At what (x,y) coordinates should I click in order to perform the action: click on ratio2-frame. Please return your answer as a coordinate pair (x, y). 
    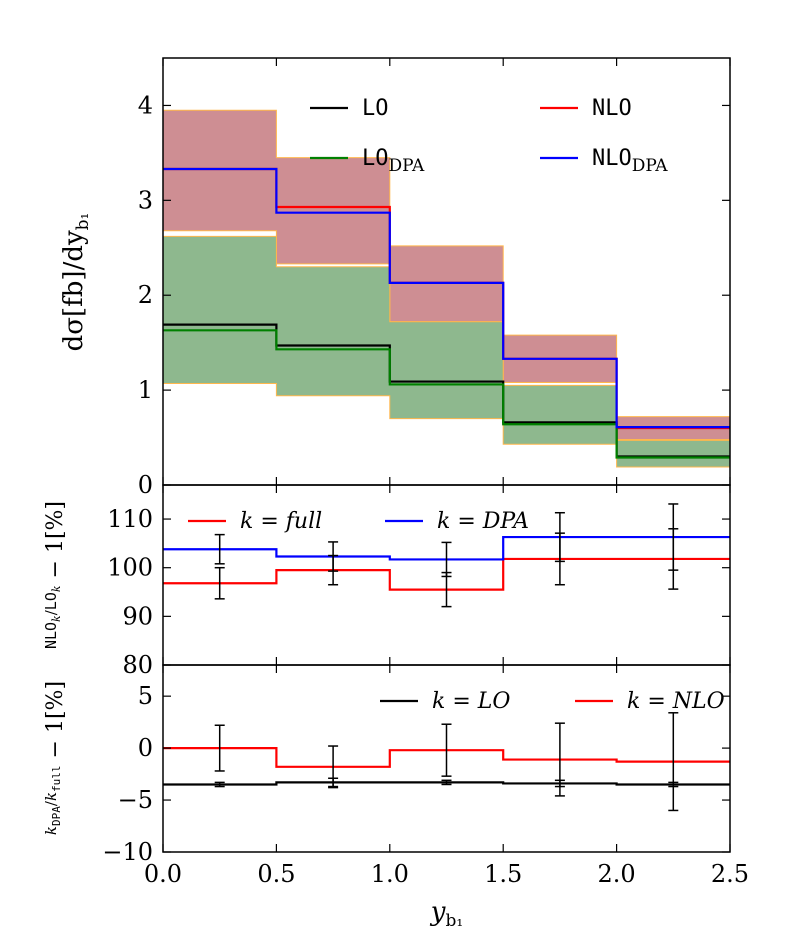
    Looking at the image, I should click on (446, 758).